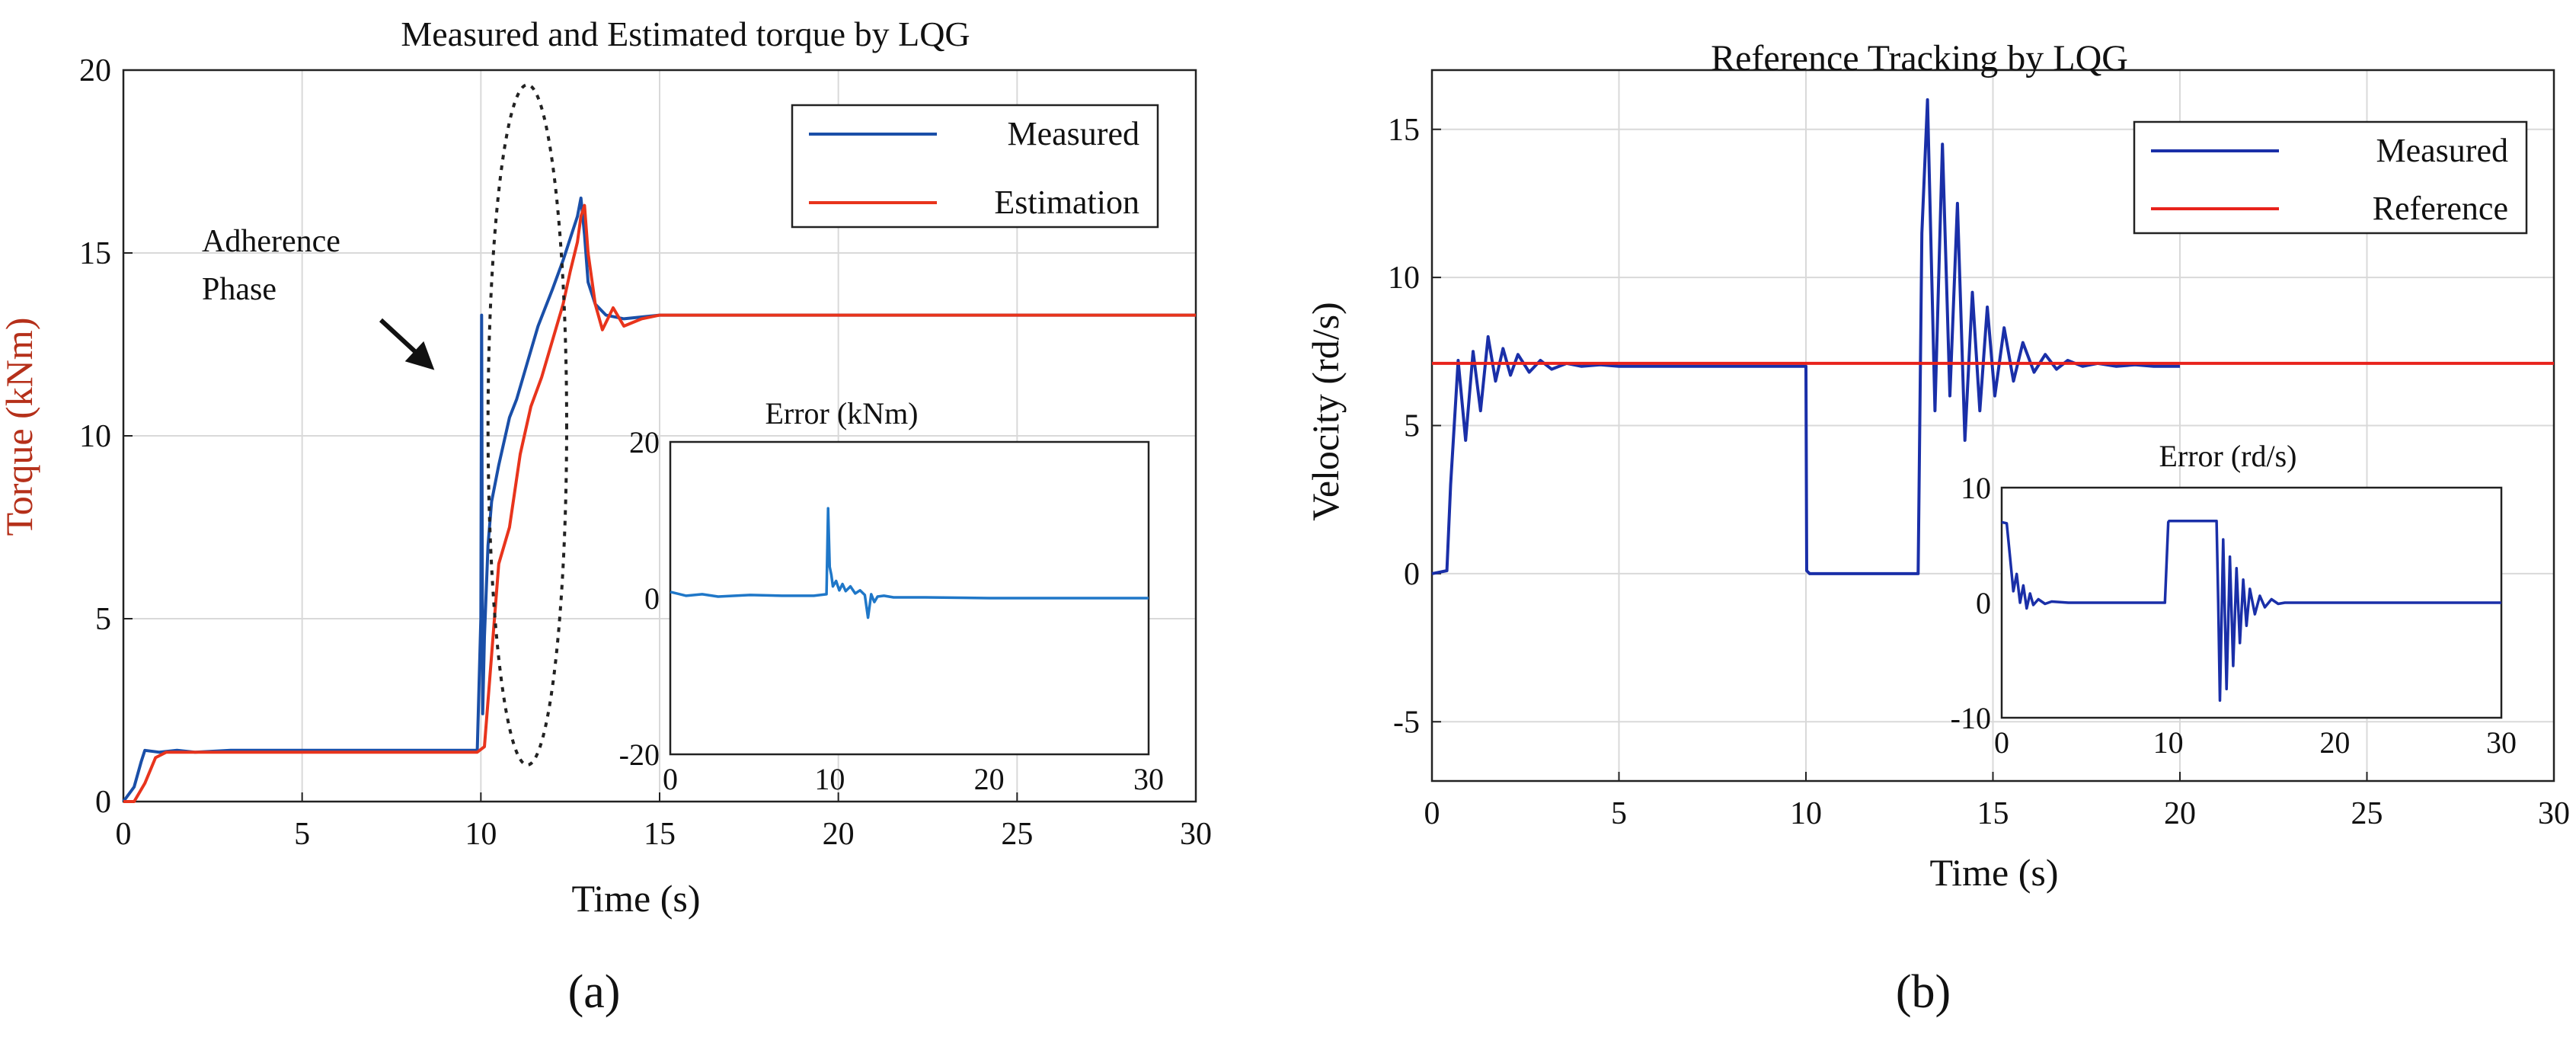 This screenshot has height=1037, width=2576. I want to click on legend: Measured Reference, so click(2330, 177).